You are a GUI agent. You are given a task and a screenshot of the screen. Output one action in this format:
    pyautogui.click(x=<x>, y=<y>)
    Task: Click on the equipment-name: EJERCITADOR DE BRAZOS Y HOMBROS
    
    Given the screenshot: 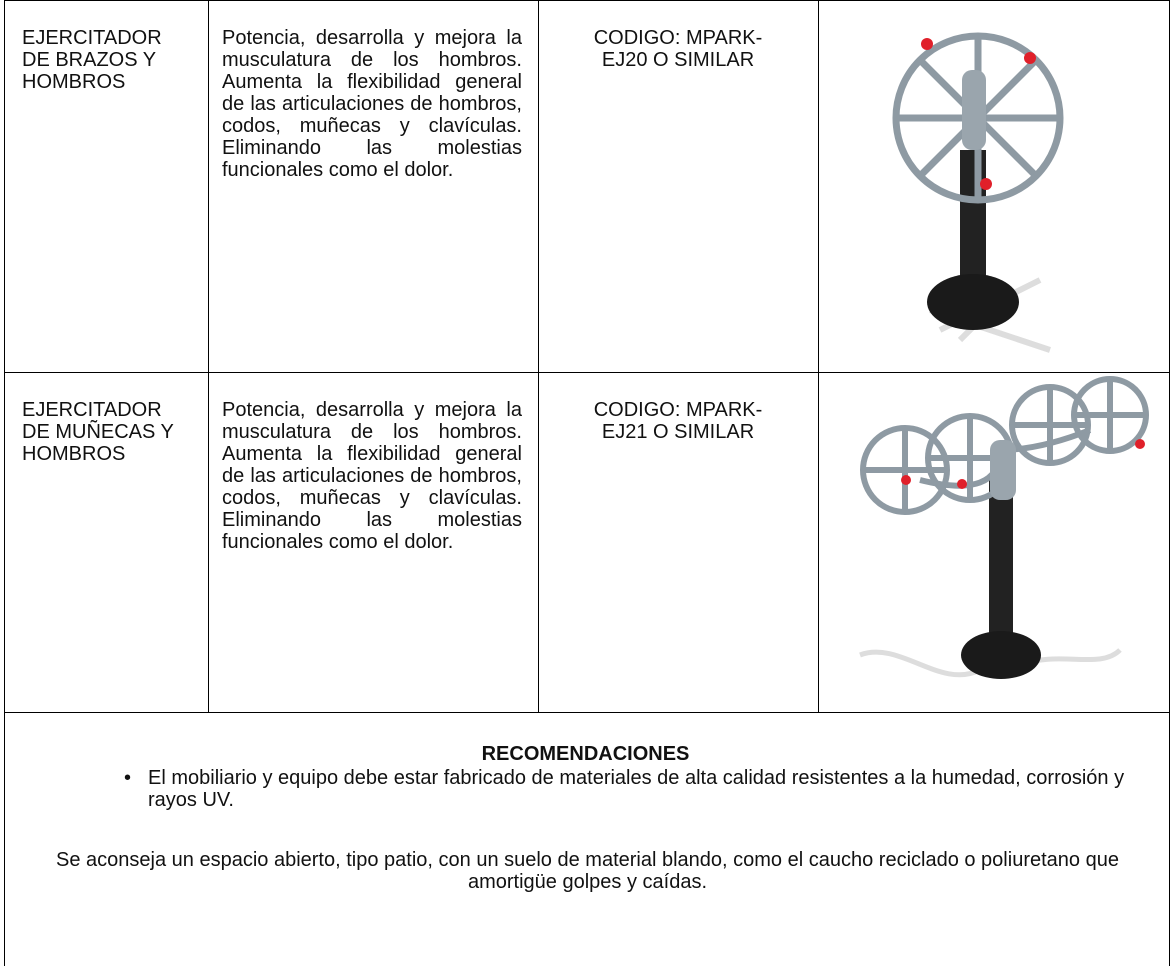 What is the action you would take?
    pyautogui.click(x=92, y=60)
    